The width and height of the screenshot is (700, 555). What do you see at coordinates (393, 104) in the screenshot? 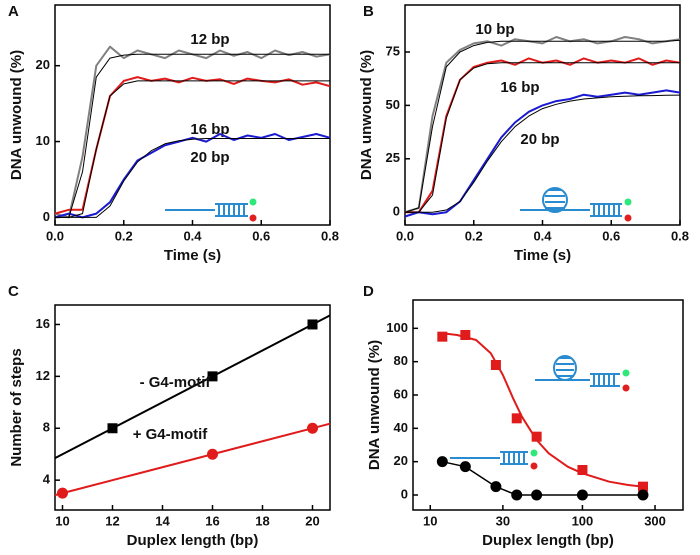
I see `y-tick-label: 50` at bounding box center [393, 104].